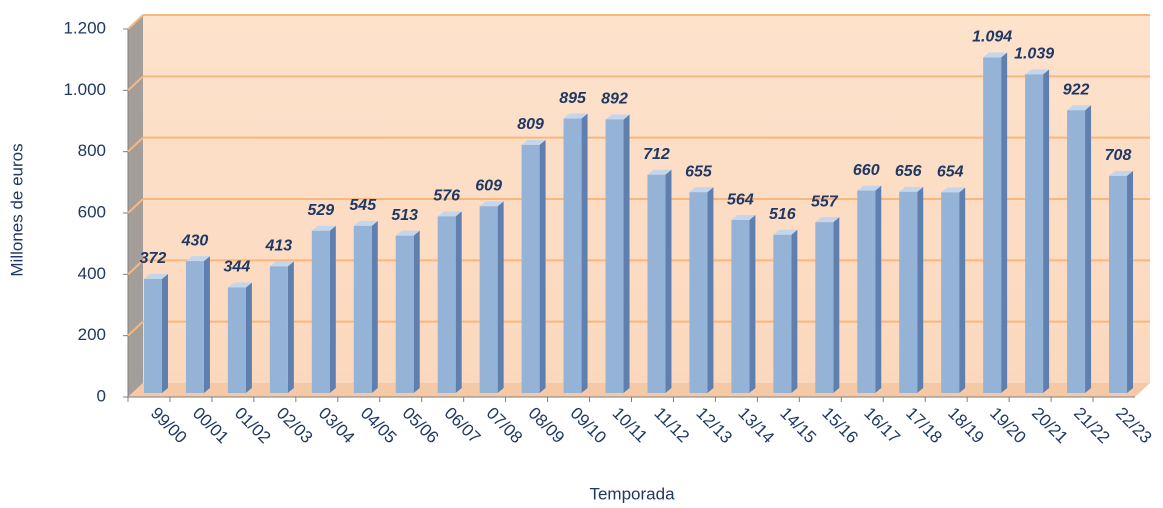 The width and height of the screenshot is (1163, 508). Describe the element at coordinates (630, 425) in the screenshot. I see `x-tick-label: 10/11` at that location.